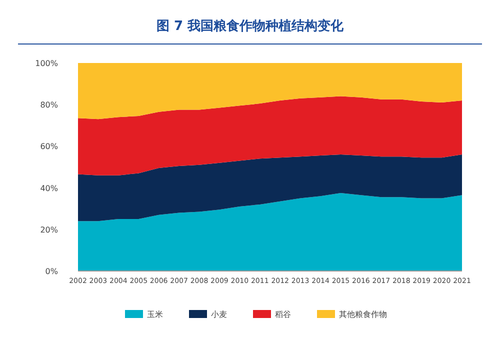 The height and width of the screenshot is (345, 500). Describe the element at coordinates (363, 314) in the screenshot. I see `legend-label: 其他粮食作物` at that location.